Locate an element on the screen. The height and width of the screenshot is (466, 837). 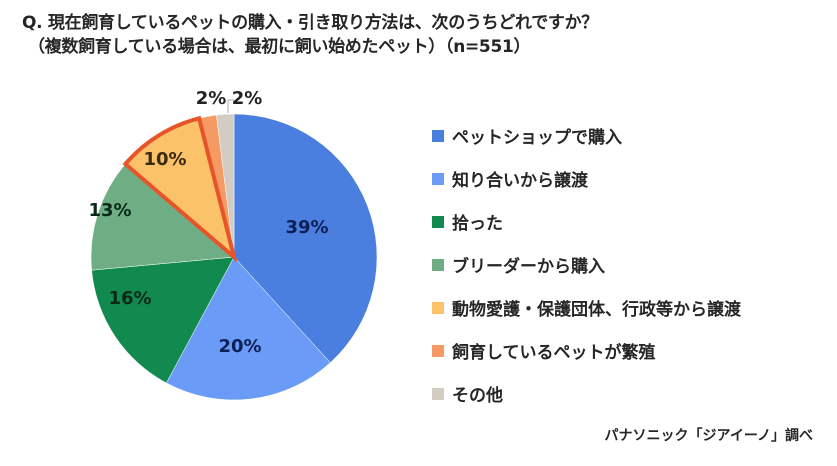
chart-subtitle: （複数飼育している場合は、最初に飼い始めたペット）（n=551） is located at coordinates (279, 47).